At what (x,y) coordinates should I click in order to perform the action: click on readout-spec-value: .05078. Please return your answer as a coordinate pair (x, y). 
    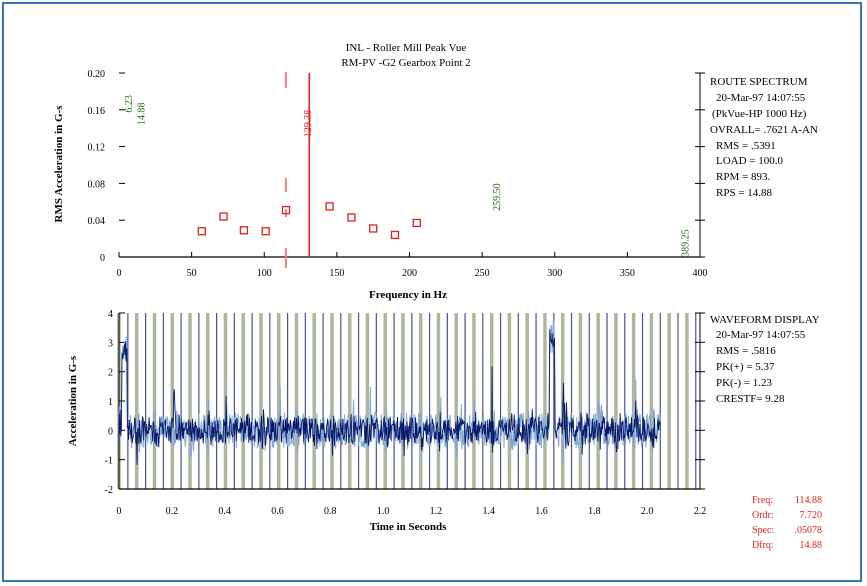
    Looking at the image, I should click on (809, 530).